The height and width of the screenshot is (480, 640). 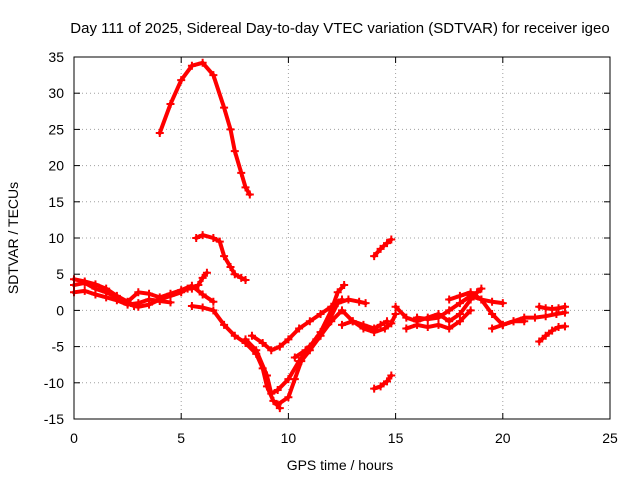 I want to click on y-tick-label: 30, so click(x=56, y=93).